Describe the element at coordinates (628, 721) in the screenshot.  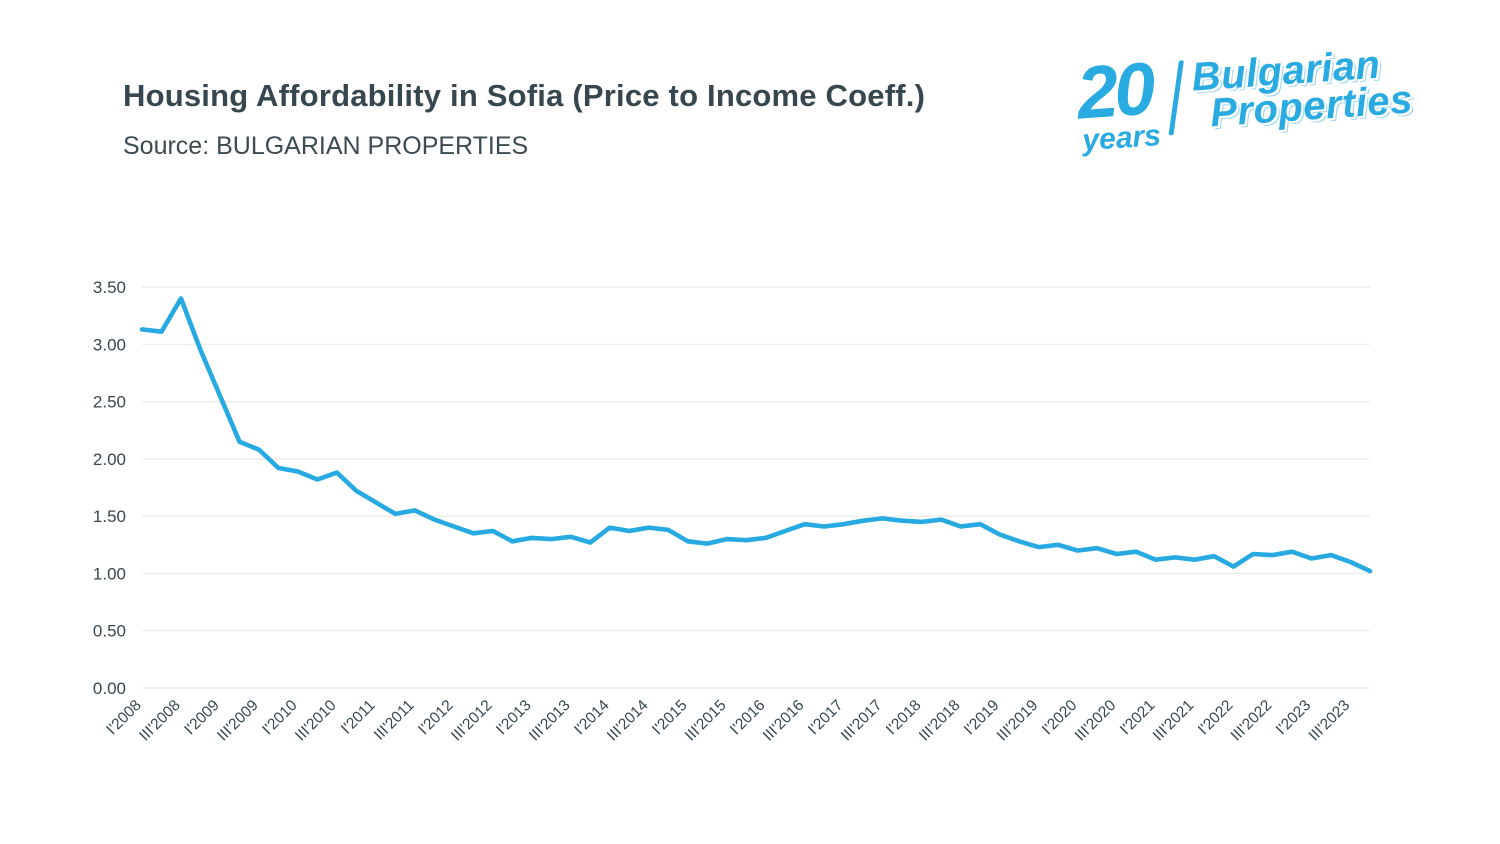
I see `svg-text: III'2014` at that location.